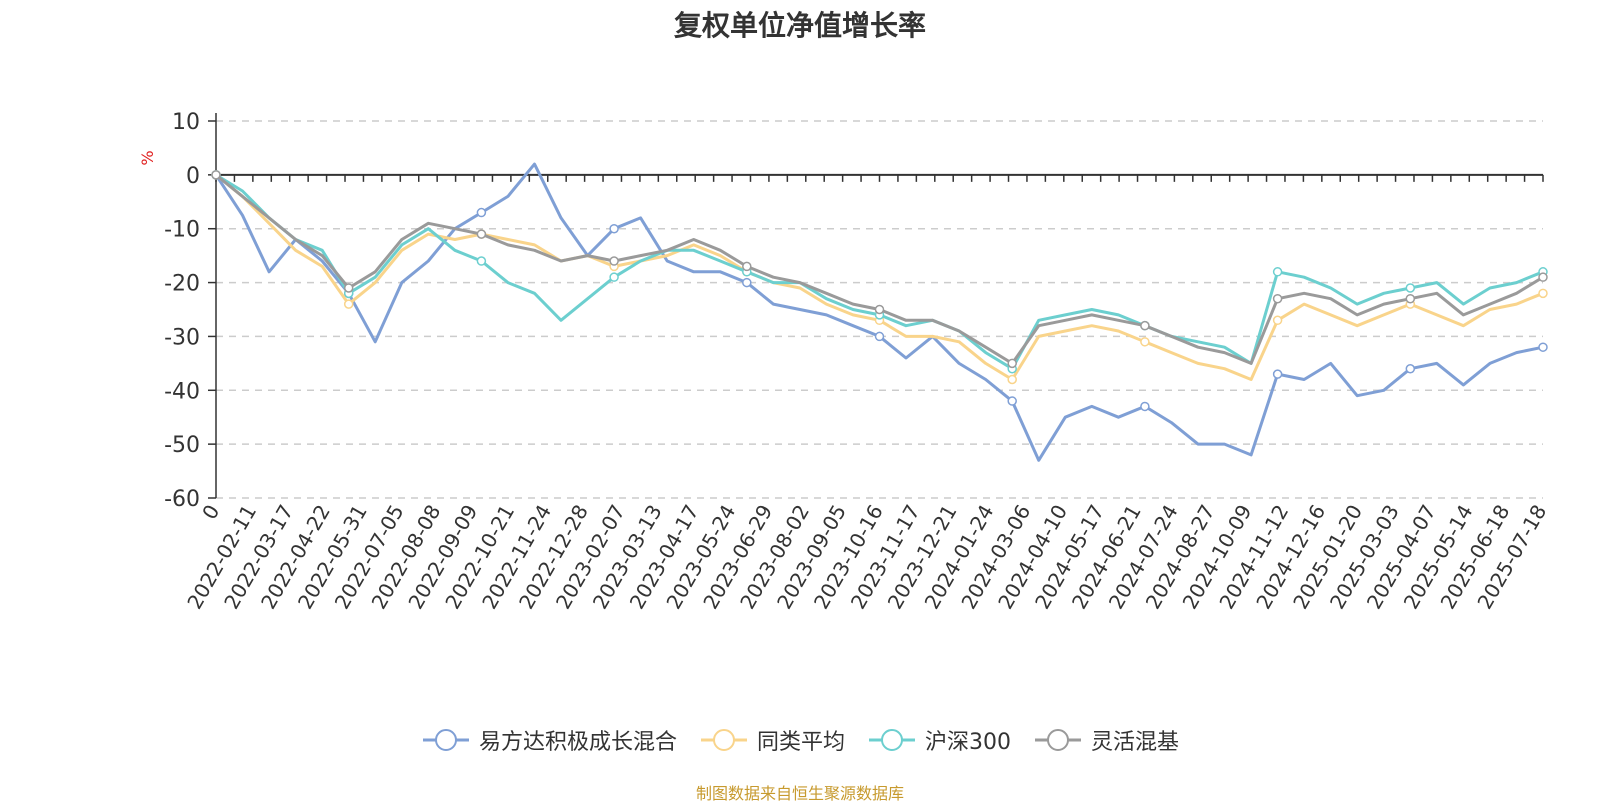  Describe the element at coordinates (968, 742) in the screenshot. I see `legend-label: 沪深300` at that location.